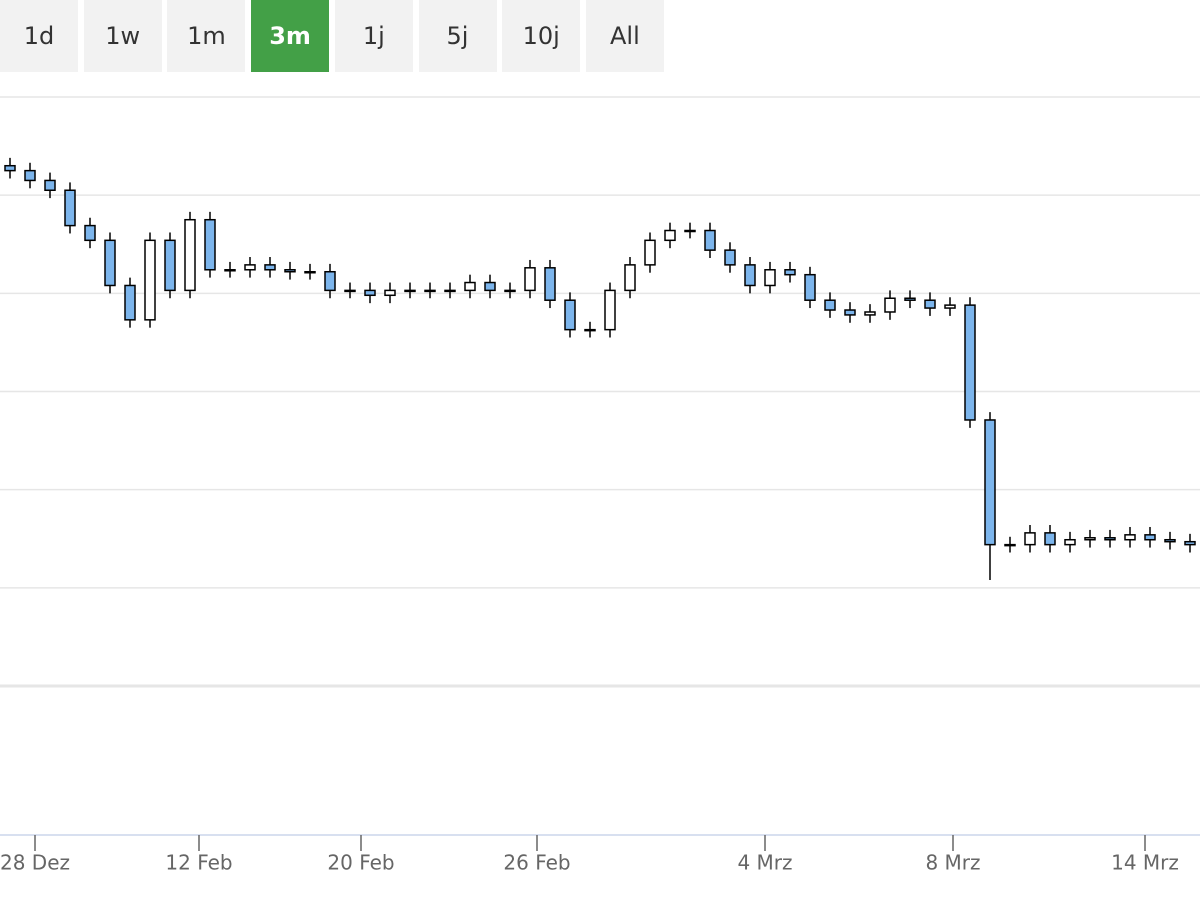 Image resolution: width=1200 pixels, height=900 pixels. What do you see at coordinates (541, 36) in the screenshot?
I see `range-button: 10j` at bounding box center [541, 36].